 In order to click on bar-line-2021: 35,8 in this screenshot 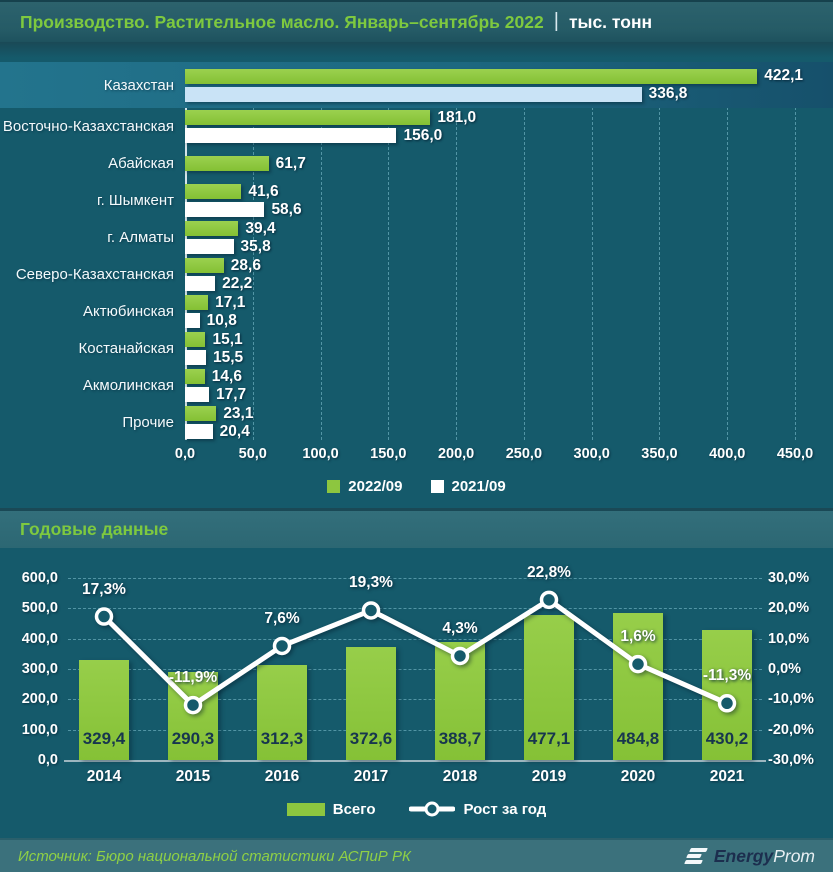, I will do `click(495, 246)`.